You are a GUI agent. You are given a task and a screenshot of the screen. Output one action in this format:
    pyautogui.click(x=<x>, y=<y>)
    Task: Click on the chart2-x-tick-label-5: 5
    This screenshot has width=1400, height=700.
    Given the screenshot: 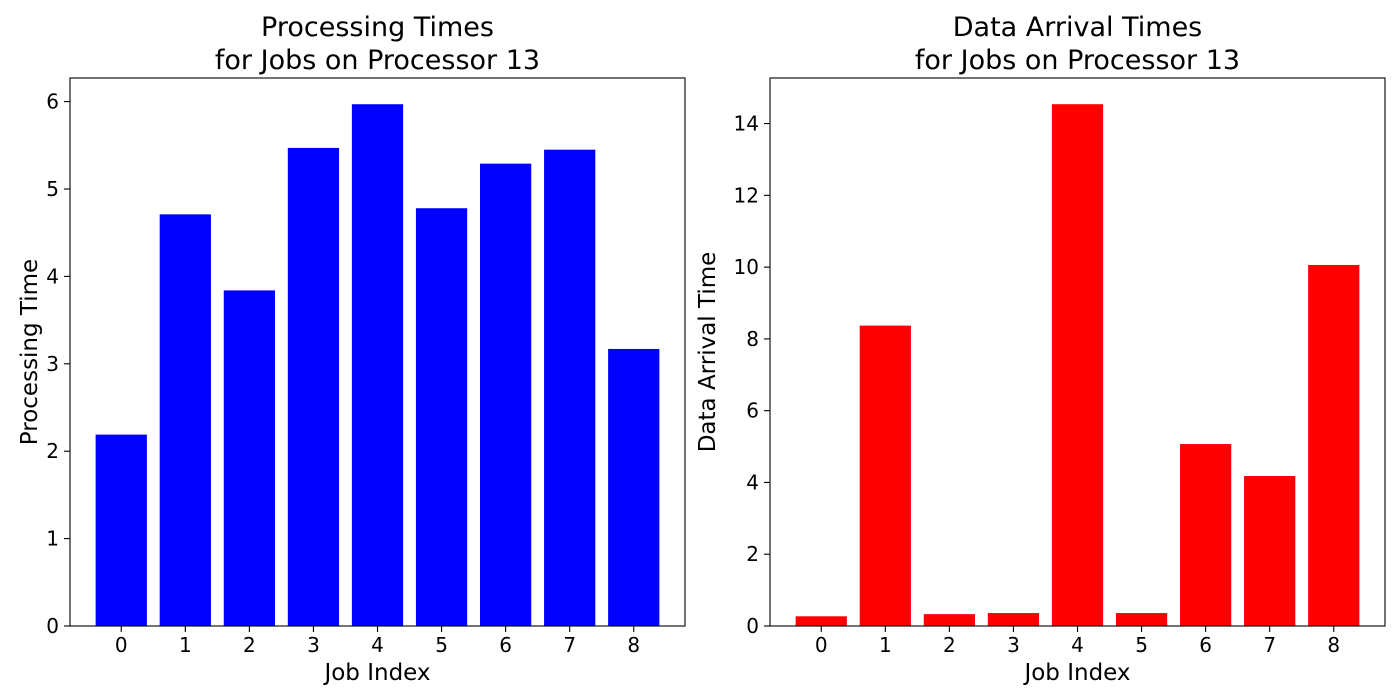 What is the action you would take?
    pyautogui.click(x=1141, y=645)
    